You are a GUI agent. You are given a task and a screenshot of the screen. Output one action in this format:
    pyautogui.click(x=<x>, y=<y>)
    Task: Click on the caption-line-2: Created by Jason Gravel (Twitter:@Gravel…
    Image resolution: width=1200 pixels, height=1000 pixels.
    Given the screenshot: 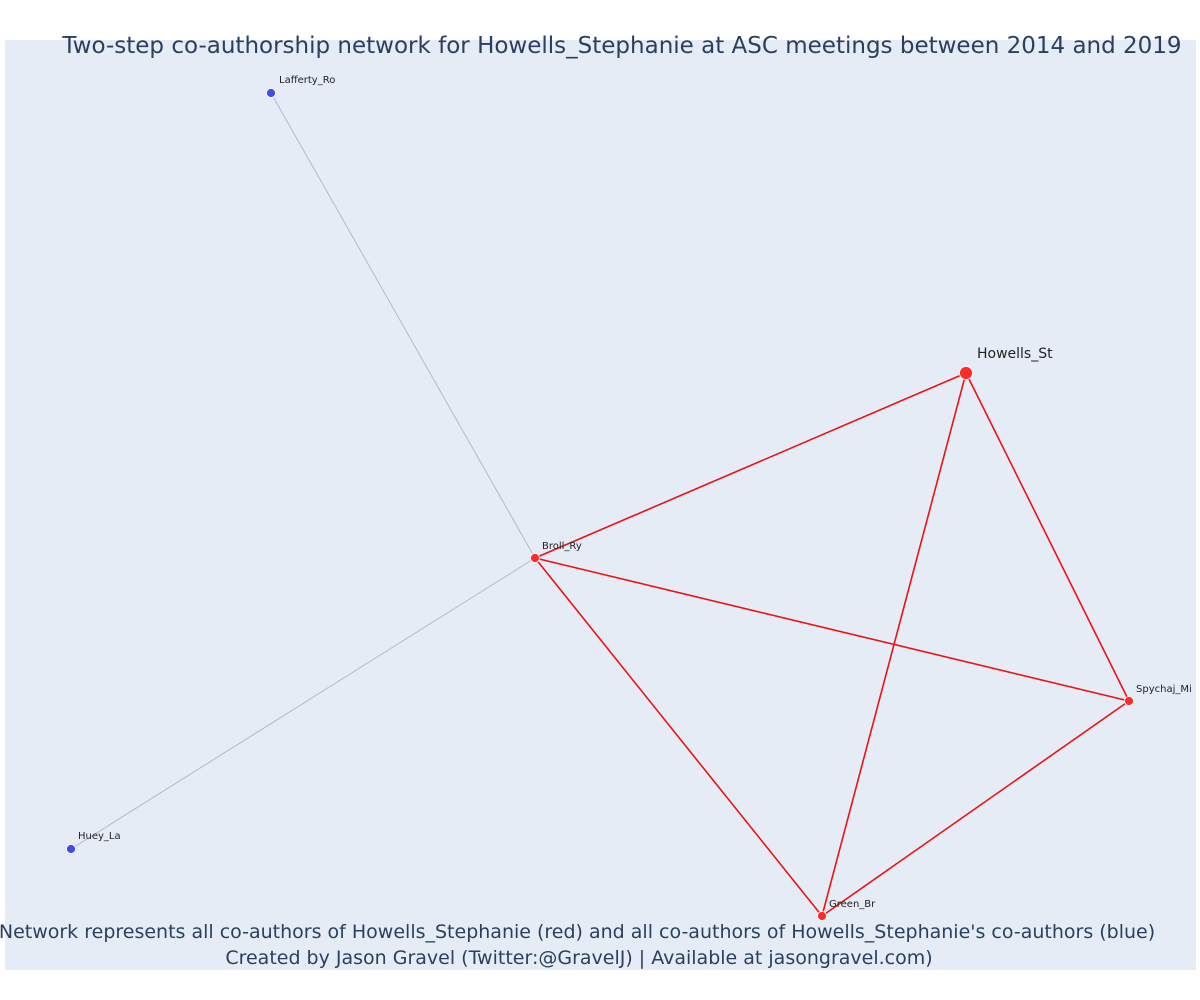 What is the action you would take?
    pyautogui.click(x=578, y=958)
    